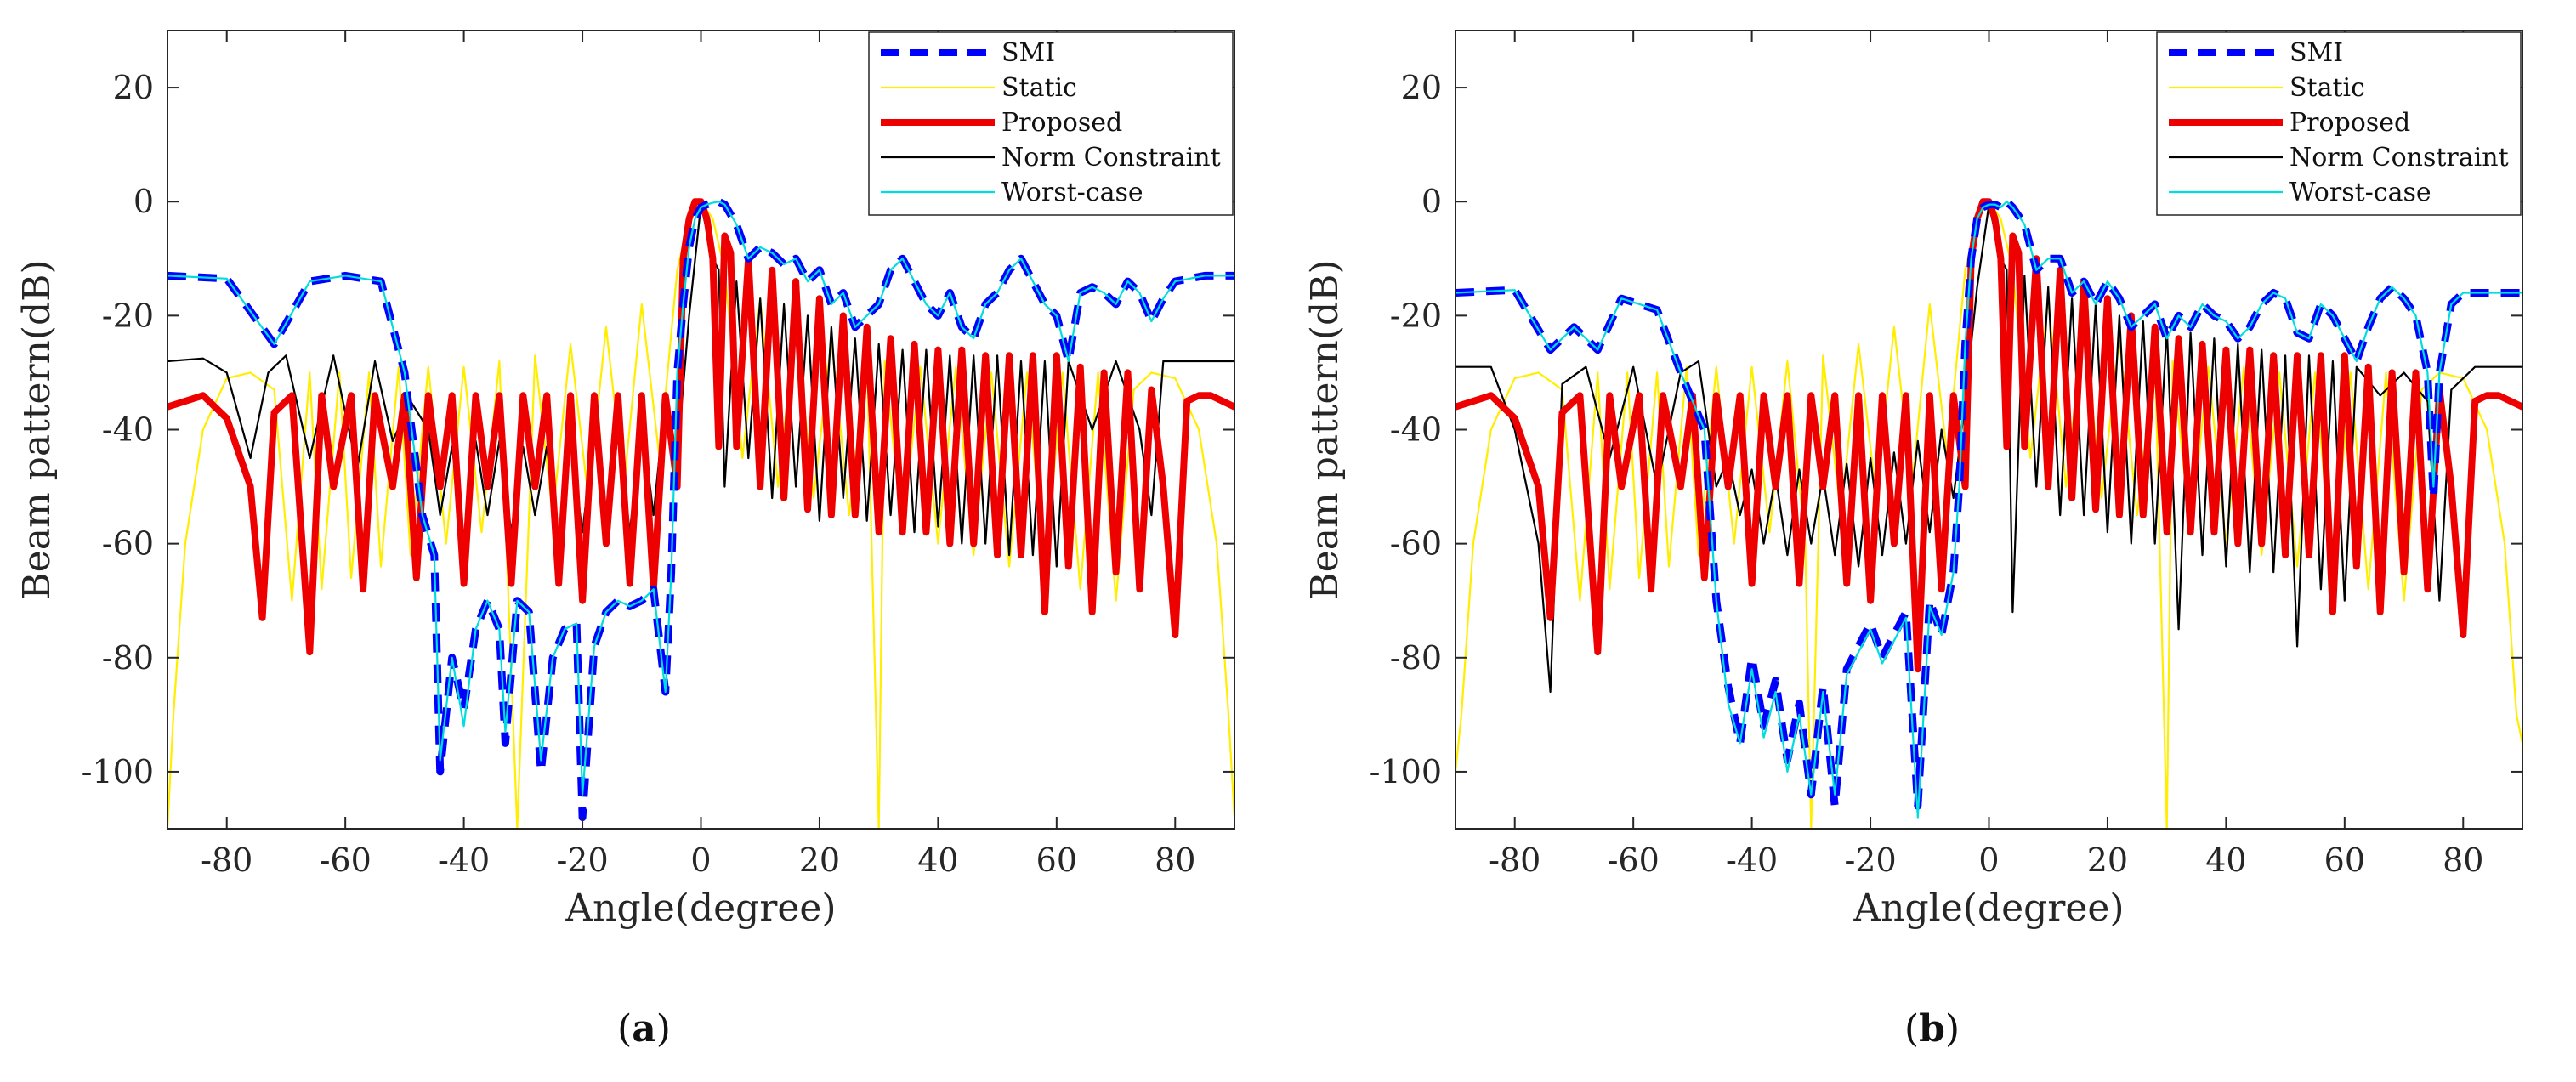 The image size is (2576, 1082). What do you see at coordinates (1932, 1029) in the screenshot?
I see `caption-b: (b)` at bounding box center [1932, 1029].